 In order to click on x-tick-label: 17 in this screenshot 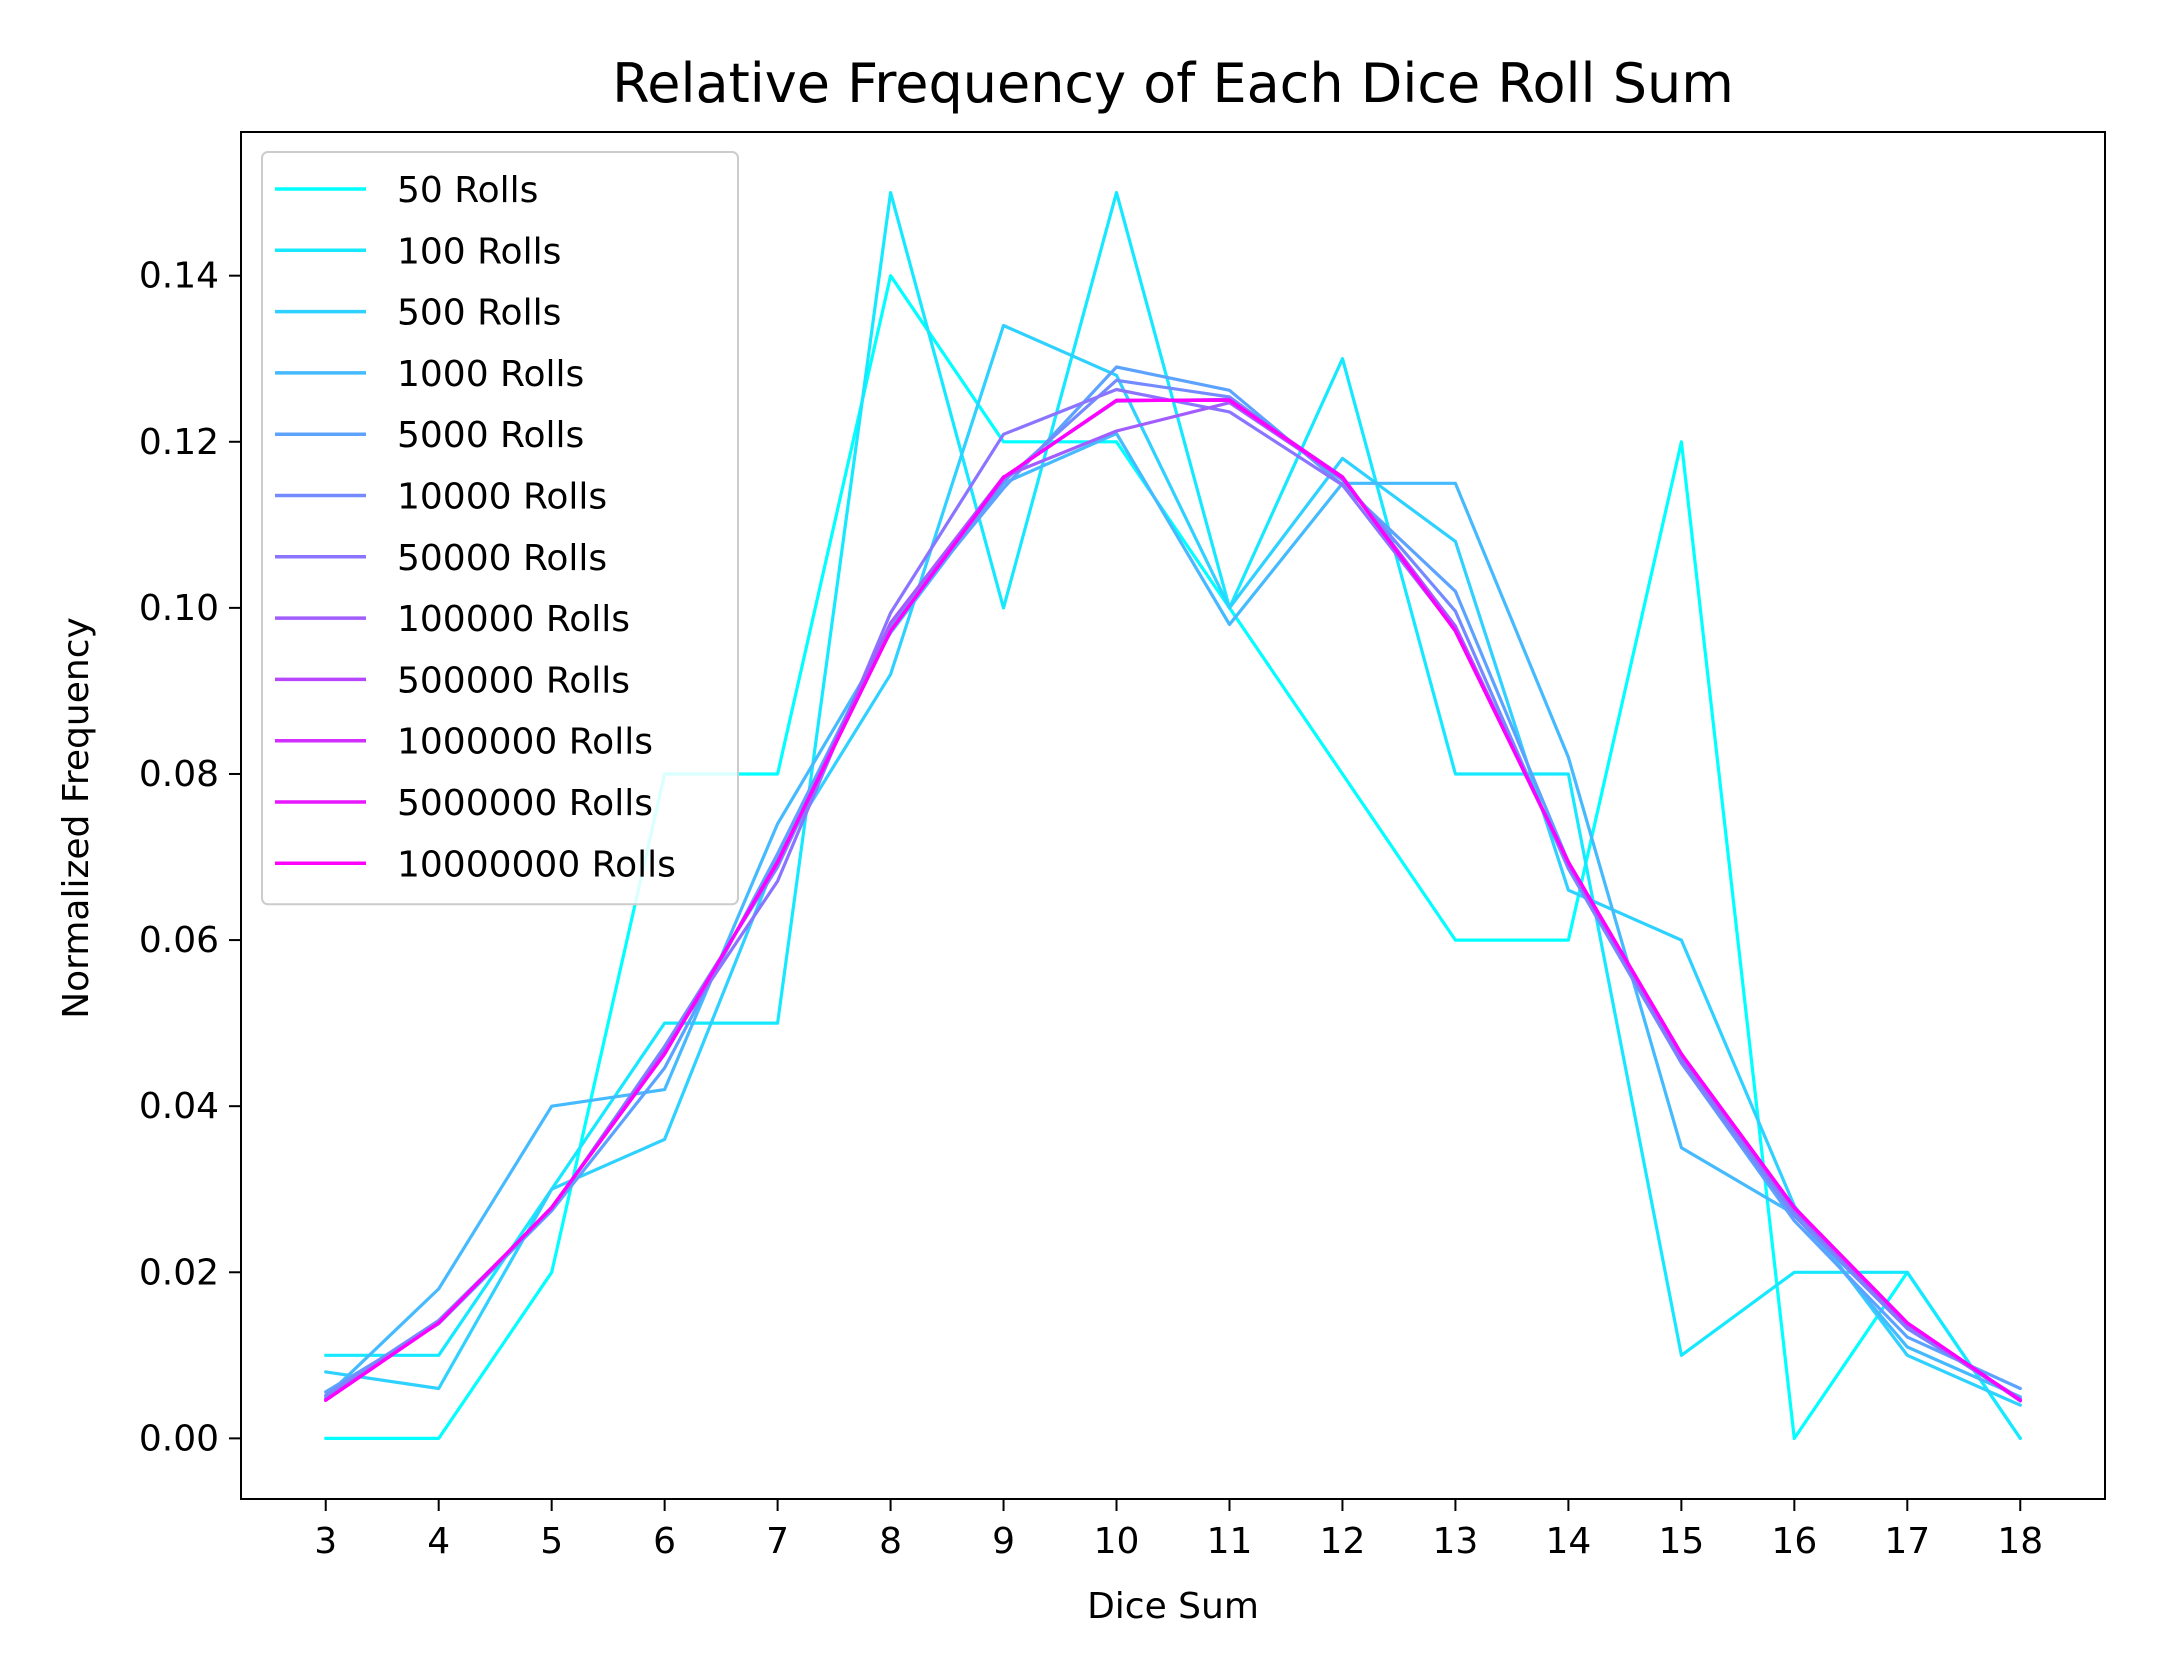, I will do `click(1907, 1541)`.